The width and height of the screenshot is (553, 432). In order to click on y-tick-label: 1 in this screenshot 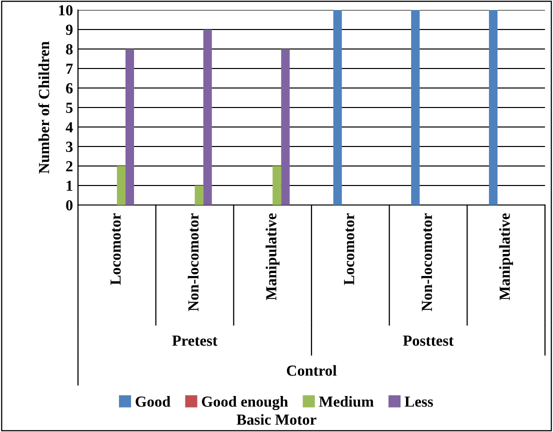, I will do `click(69, 185)`.